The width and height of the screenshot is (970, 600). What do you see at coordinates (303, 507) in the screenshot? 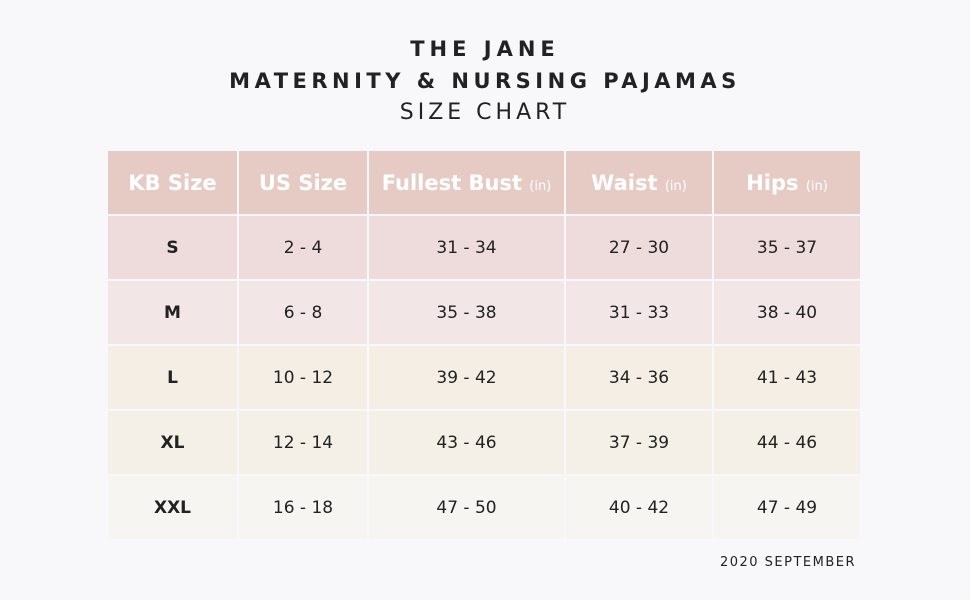
I see `cell-us-size: 16 - 18` at bounding box center [303, 507].